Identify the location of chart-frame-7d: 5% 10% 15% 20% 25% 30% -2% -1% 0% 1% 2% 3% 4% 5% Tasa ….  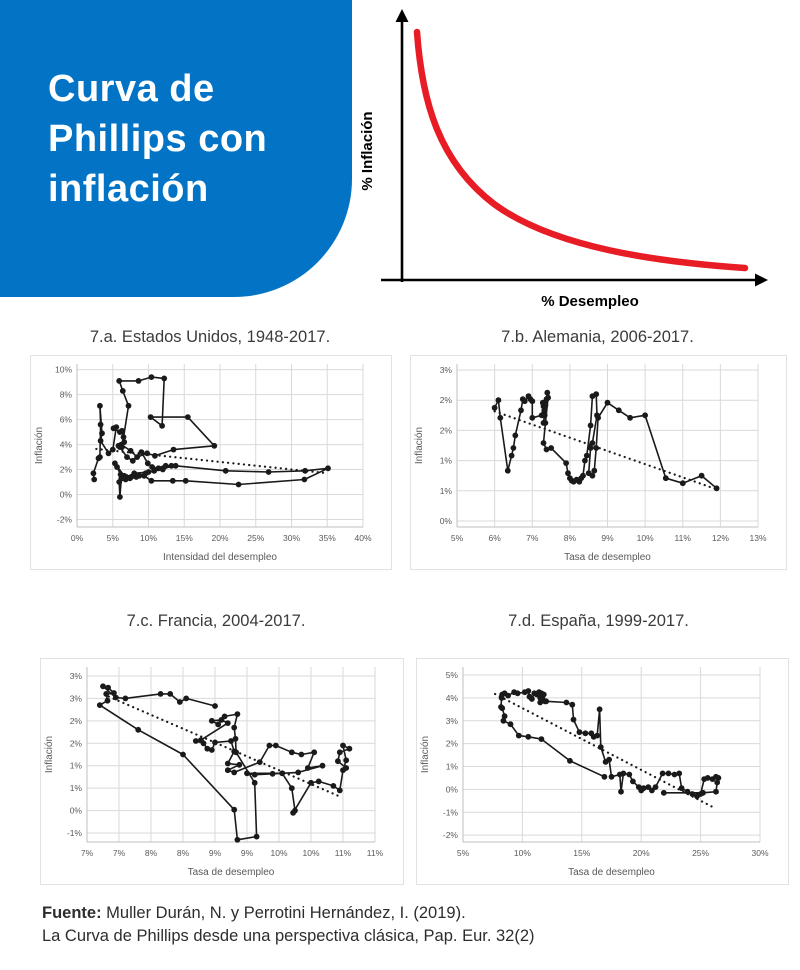
(602, 771).